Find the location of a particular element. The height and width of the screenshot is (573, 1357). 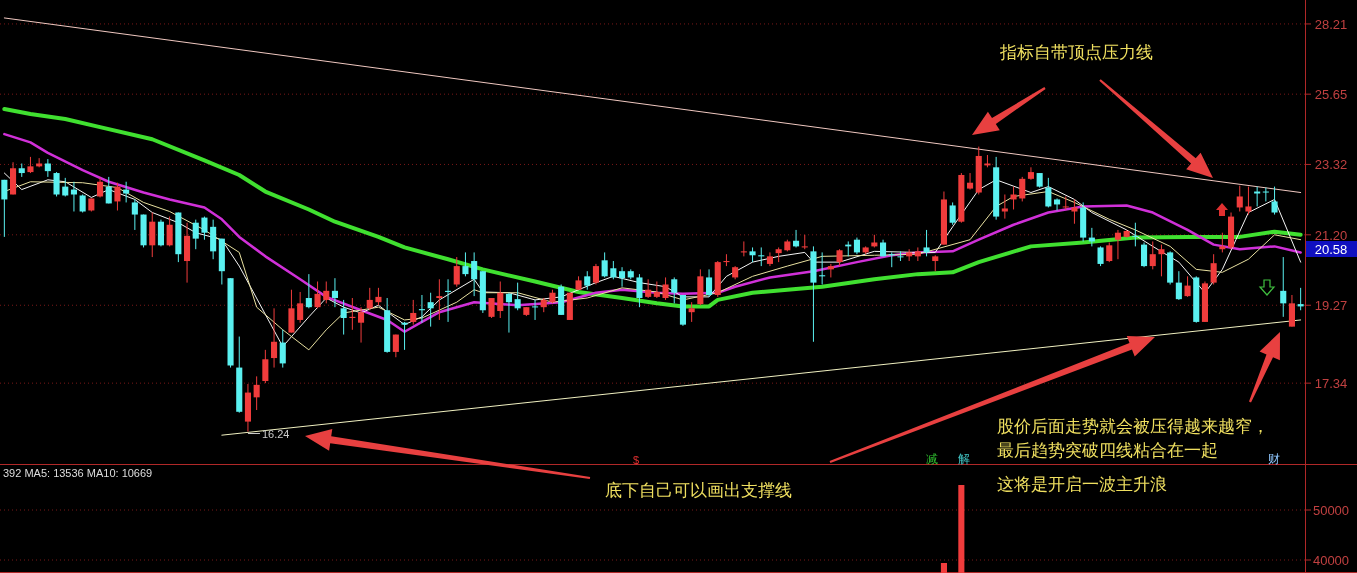

y-tick-label: 28.21 is located at coordinates (1331, 24).